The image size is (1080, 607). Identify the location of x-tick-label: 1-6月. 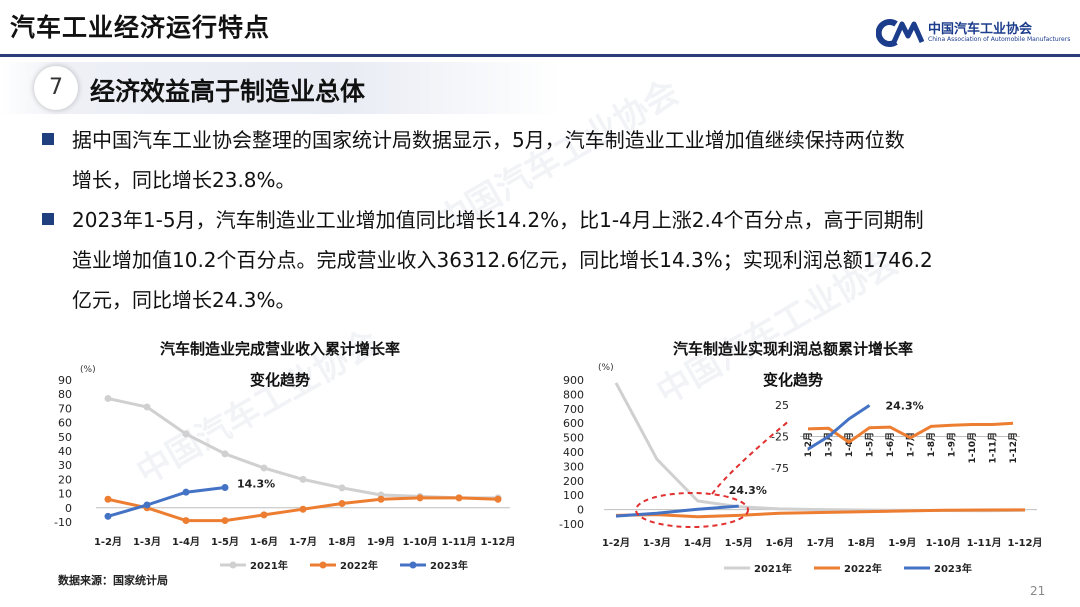
(780, 543).